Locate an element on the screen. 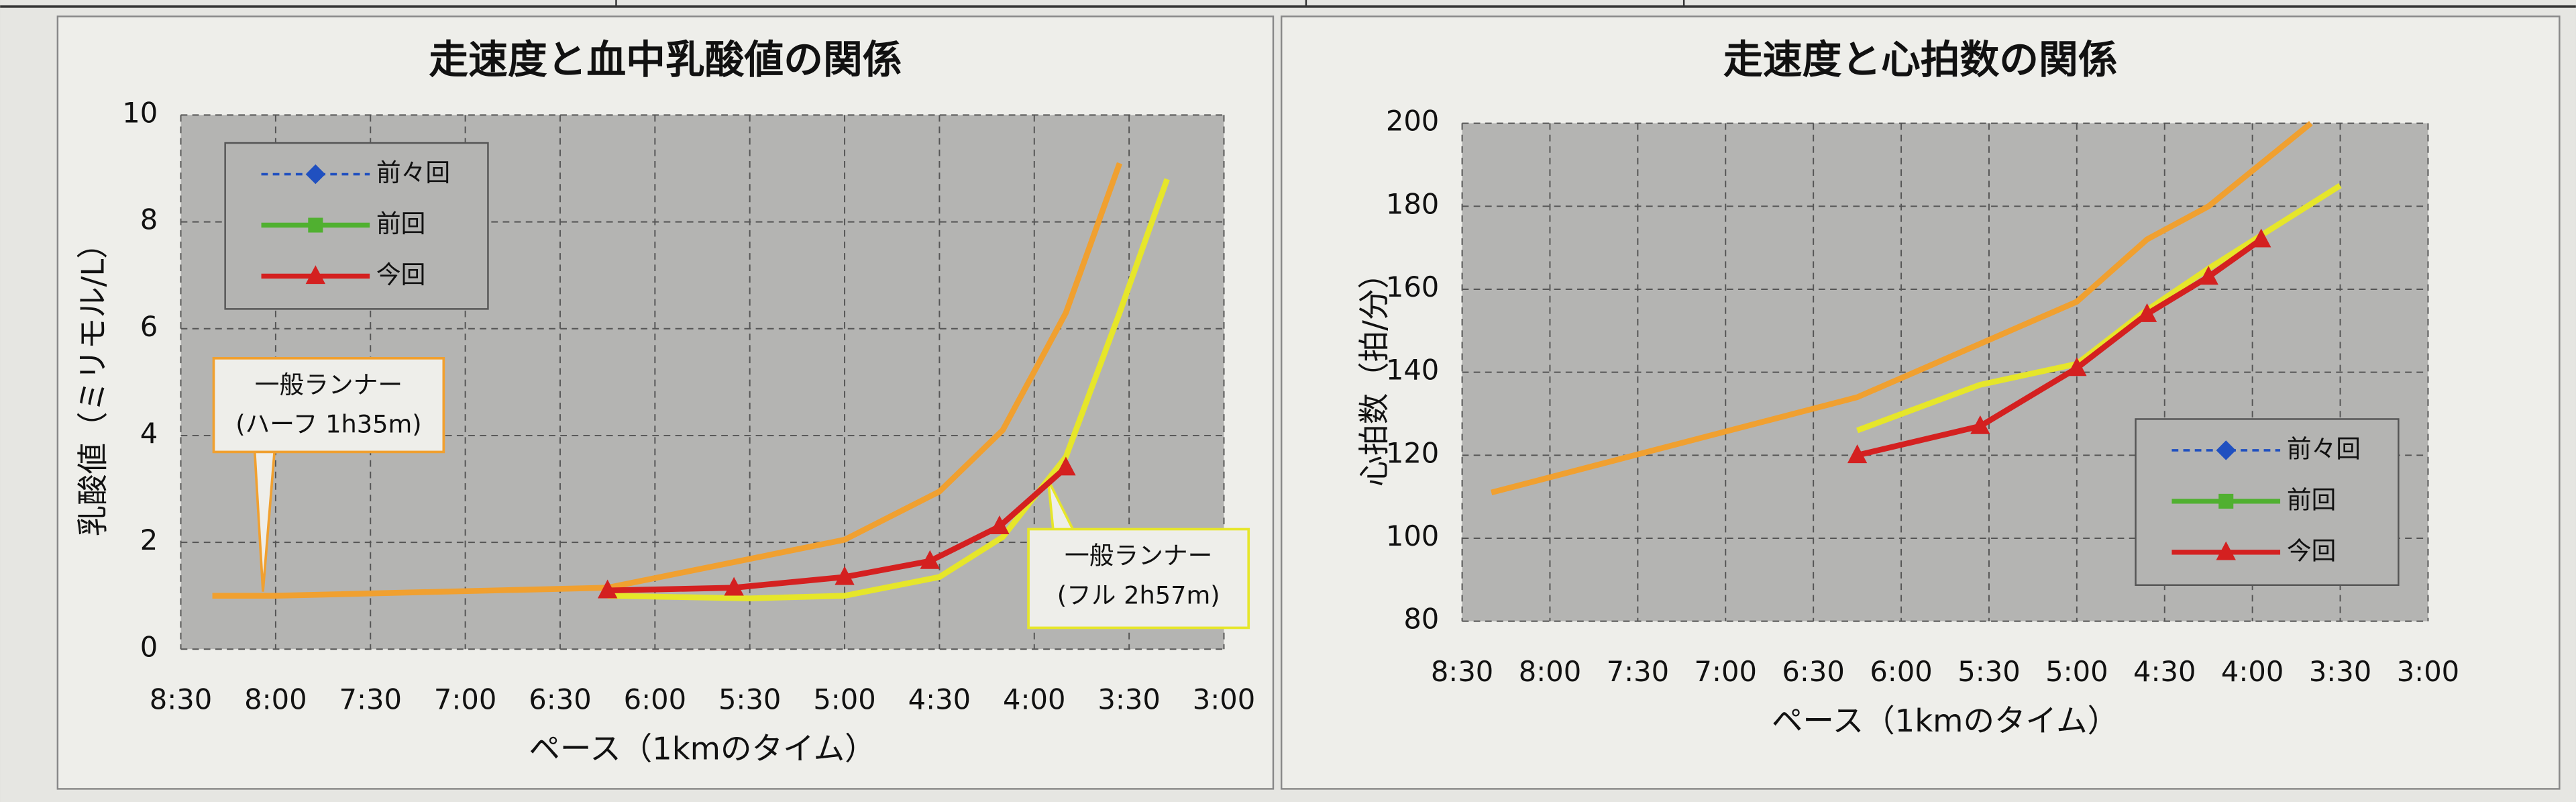 The image size is (2576, 802). y-axis-label: 心拍数（拍/分） is located at coordinates (1374, 372).